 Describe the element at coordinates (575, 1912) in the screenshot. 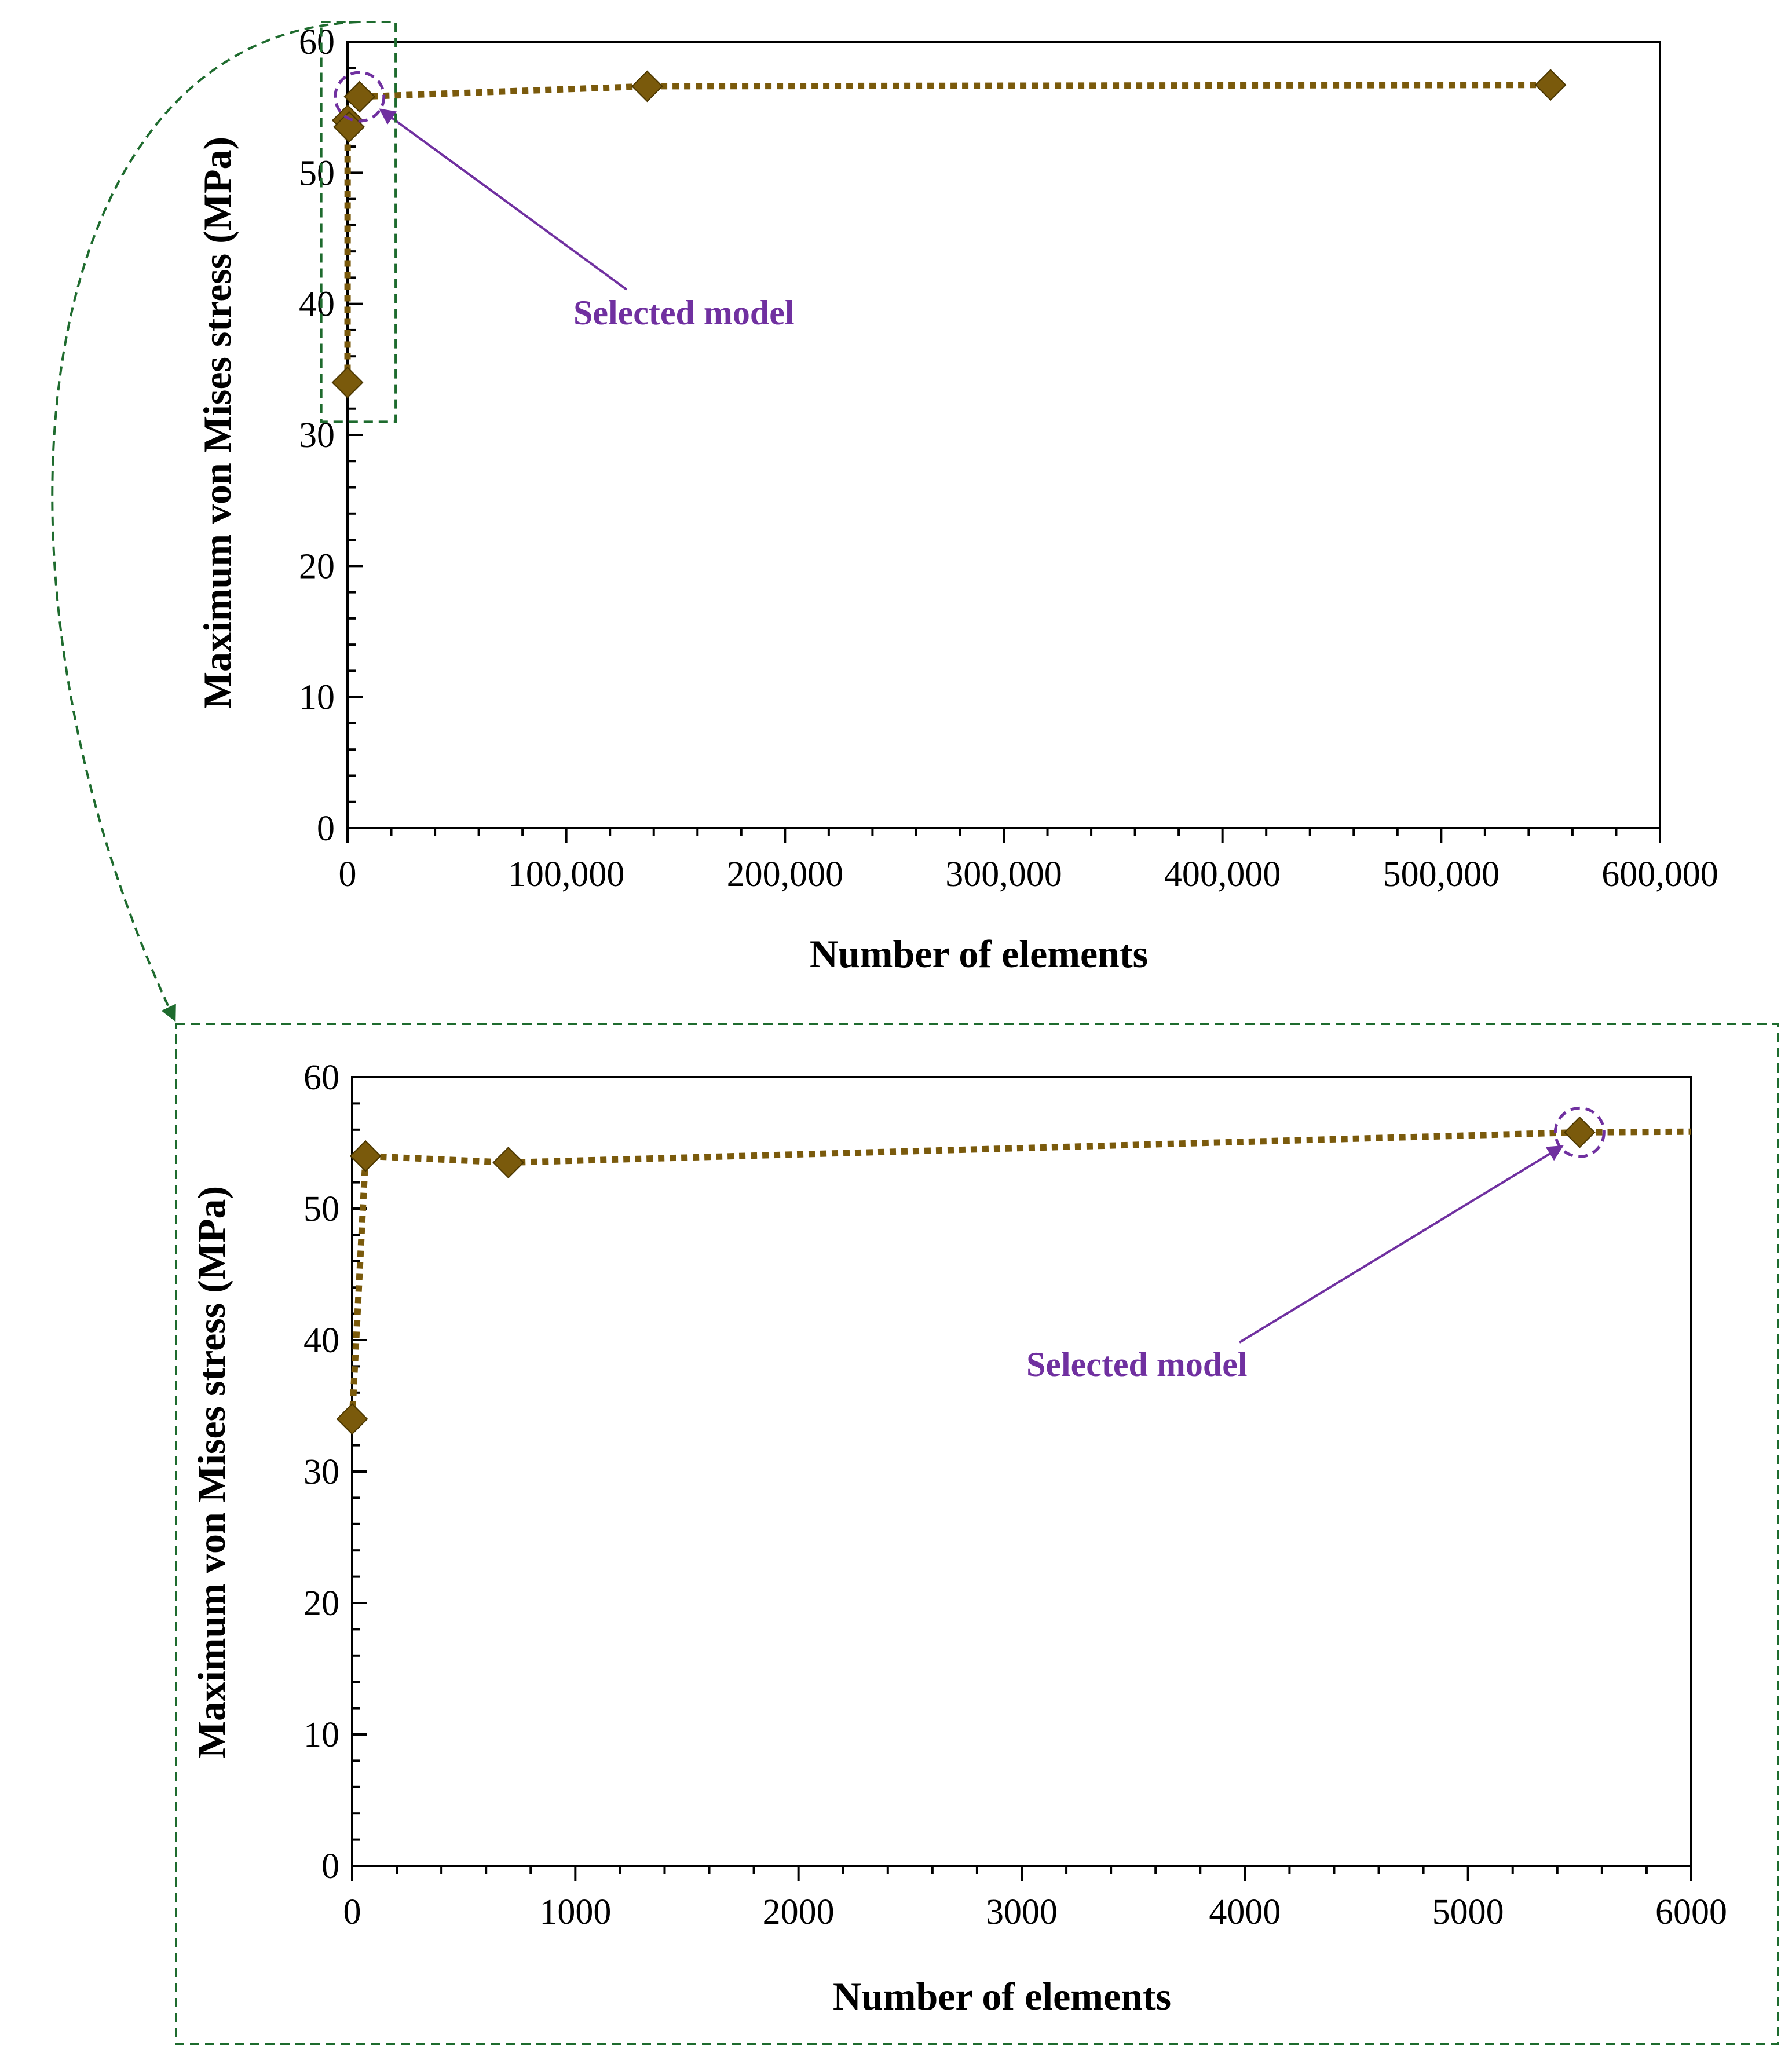

I see `x-tick-label: 1000` at that location.